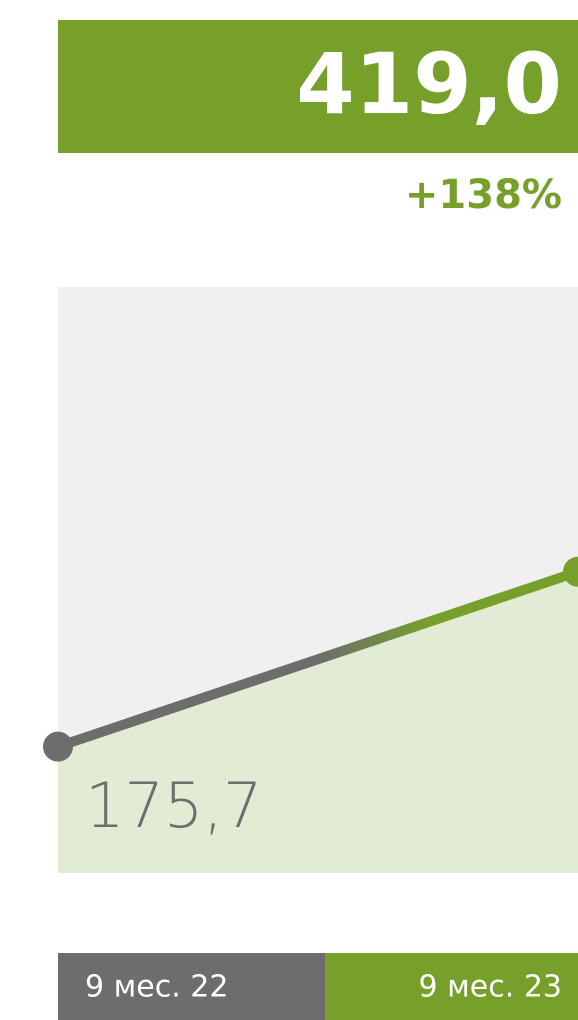  Describe the element at coordinates (174, 805) in the screenshot. I see `value-label: 175,7` at that location.